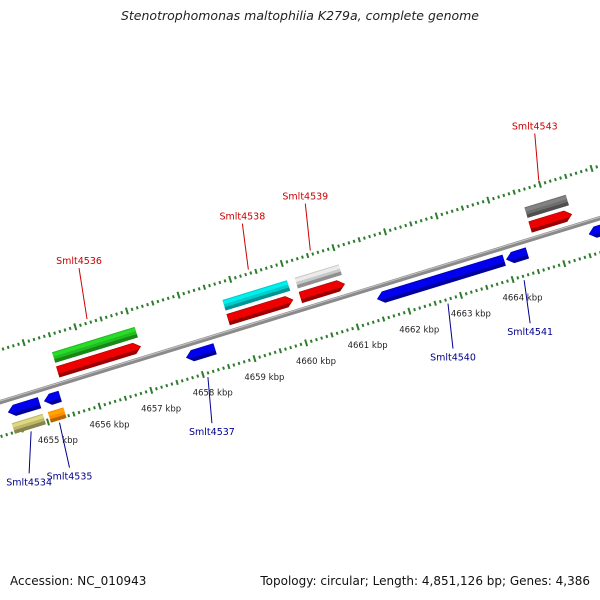  I want to click on accession-text: Accession: NC_010943, so click(78, 581).